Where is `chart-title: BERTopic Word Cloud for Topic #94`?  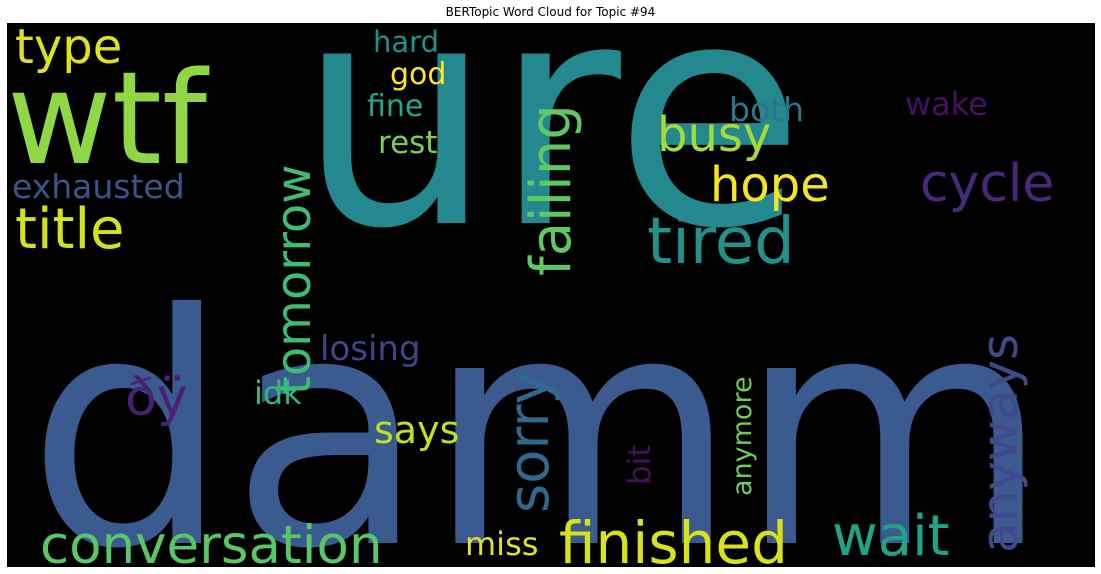
chart-title: BERTopic Word Cloud for Topic #94 is located at coordinates (550, 12).